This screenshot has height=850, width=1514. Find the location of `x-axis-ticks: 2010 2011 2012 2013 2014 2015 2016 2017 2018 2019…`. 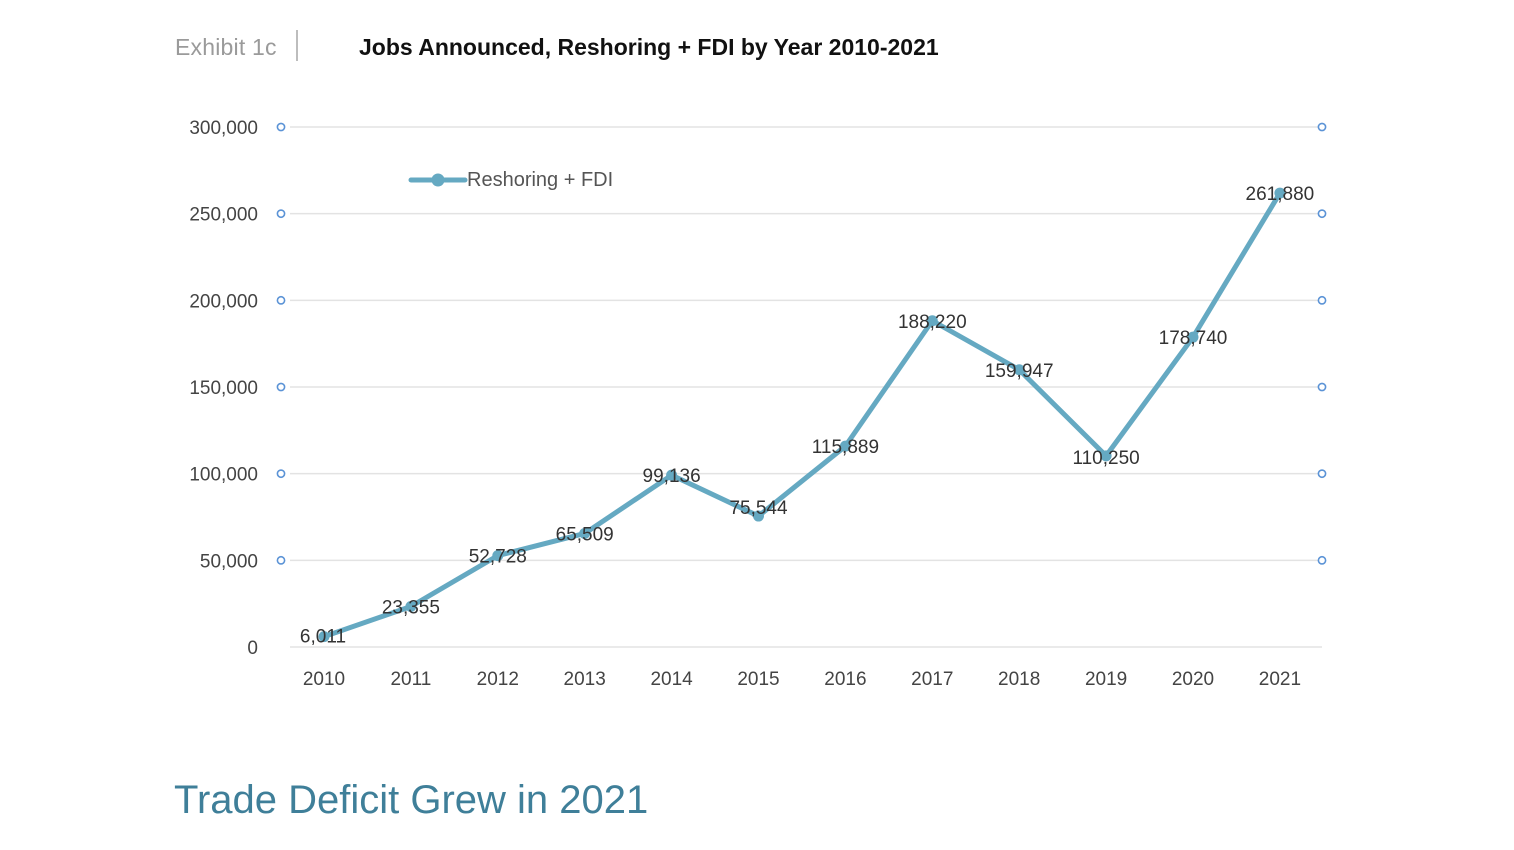

x-axis-ticks: 2010 2011 2012 2013 2014 2015 2016 2017 2018 2019… is located at coordinates (802, 679).